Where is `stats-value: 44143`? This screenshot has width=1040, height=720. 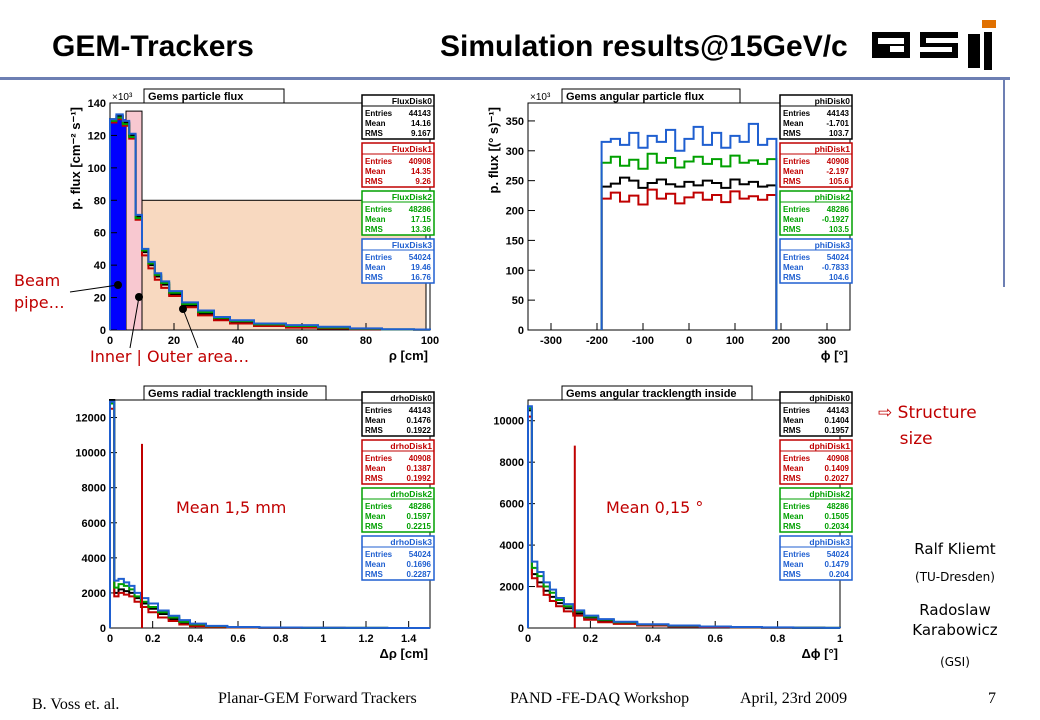
stats-value: 44143 is located at coordinates (838, 410).